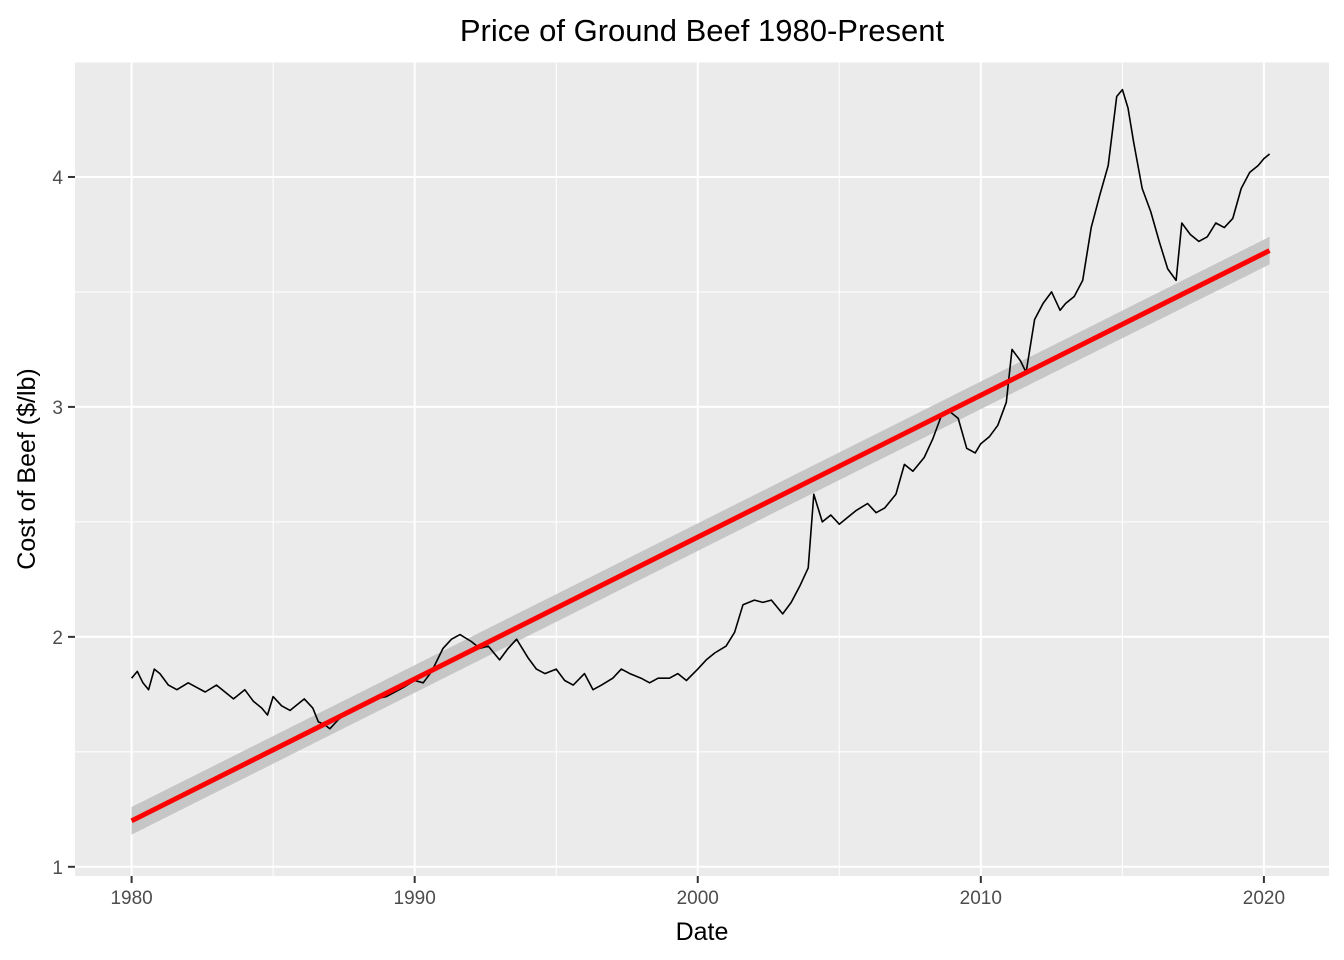 This screenshot has height=960, width=1344. What do you see at coordinates (1264, 898) in the screenshot?
I see `x-tick-label: 2020` at bounding box center [1264, 898].